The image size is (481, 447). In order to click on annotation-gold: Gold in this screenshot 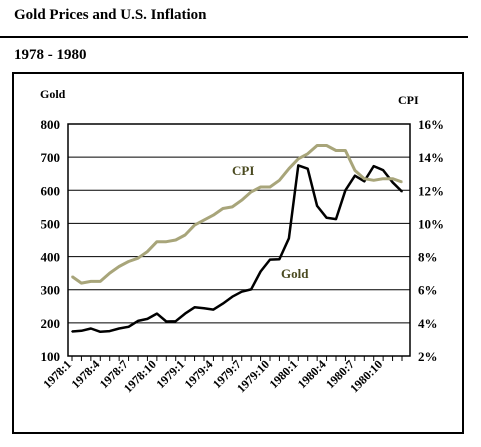, I will do `click(295, 273)`.